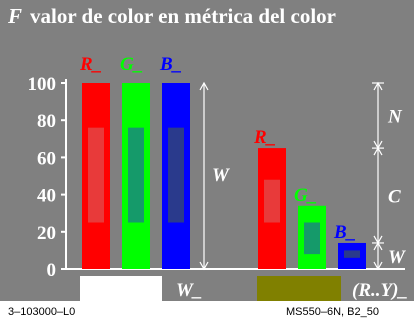 The height and width of the screenshot is (323, 414). Describe the element at coordinates (204, 86) in the screenshot. I see `bracket-w-head-top` at that location.